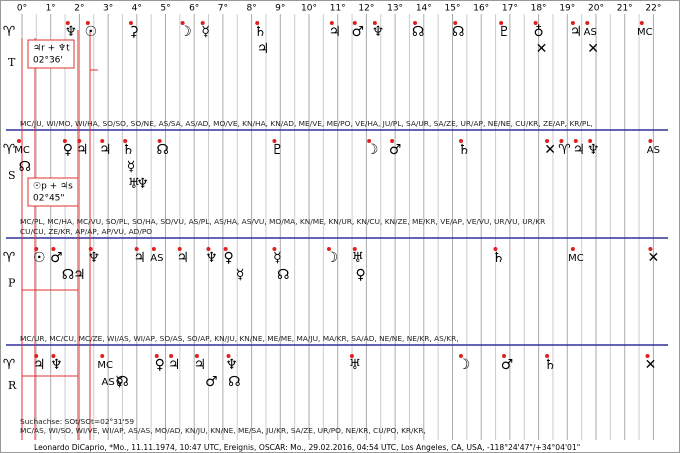  What do you see at coordinates (504, 32) in the screenshot?
I see `planet-glyph: ♇` at bounding box center [504, 32].